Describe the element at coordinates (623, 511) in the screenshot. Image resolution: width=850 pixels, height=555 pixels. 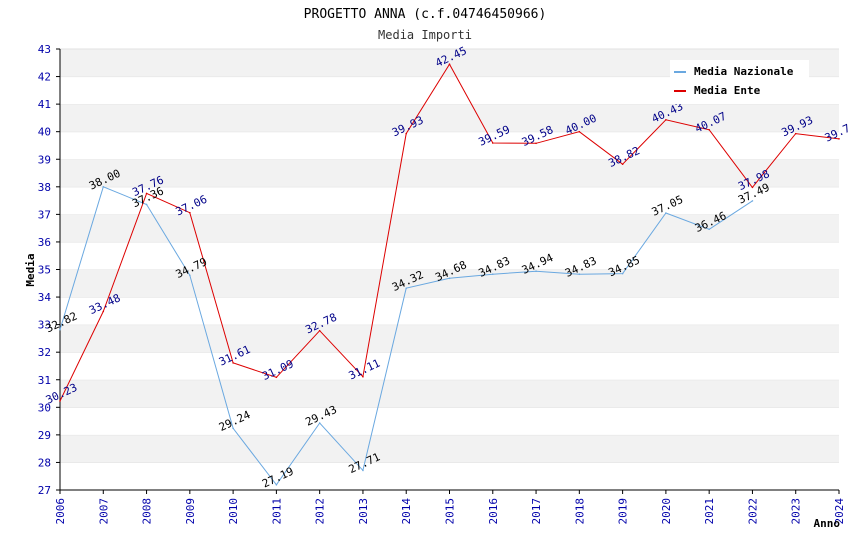
I see `x-tick-label: 2019` at that location.